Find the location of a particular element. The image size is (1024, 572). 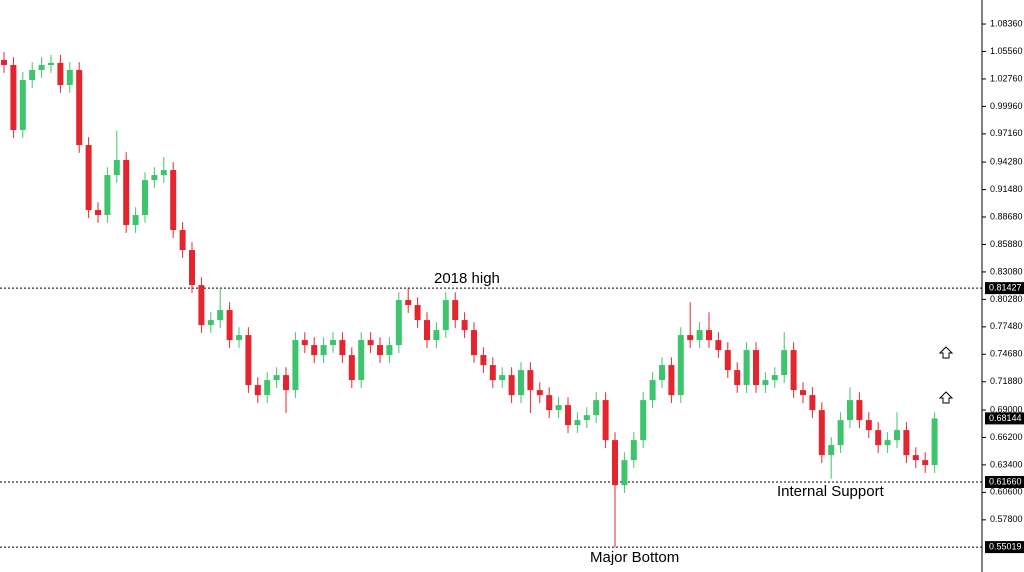

y-tick-label: 0.91480 is located at coordinates (1006, 189).